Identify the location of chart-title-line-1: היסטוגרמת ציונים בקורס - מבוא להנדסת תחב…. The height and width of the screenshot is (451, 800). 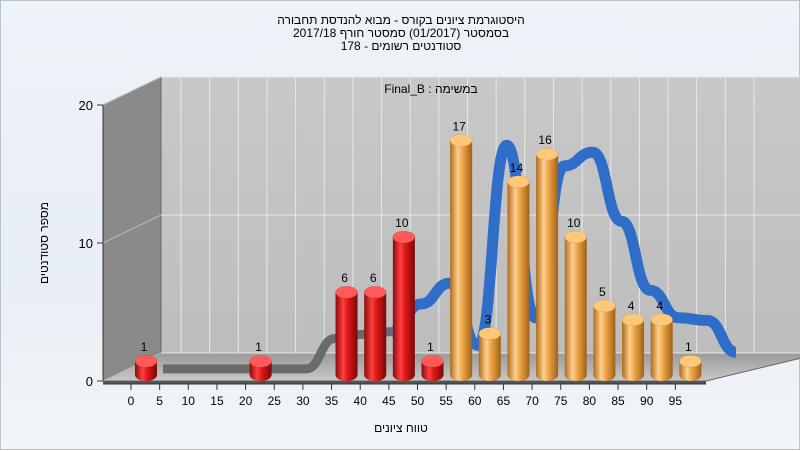
(401, 20).